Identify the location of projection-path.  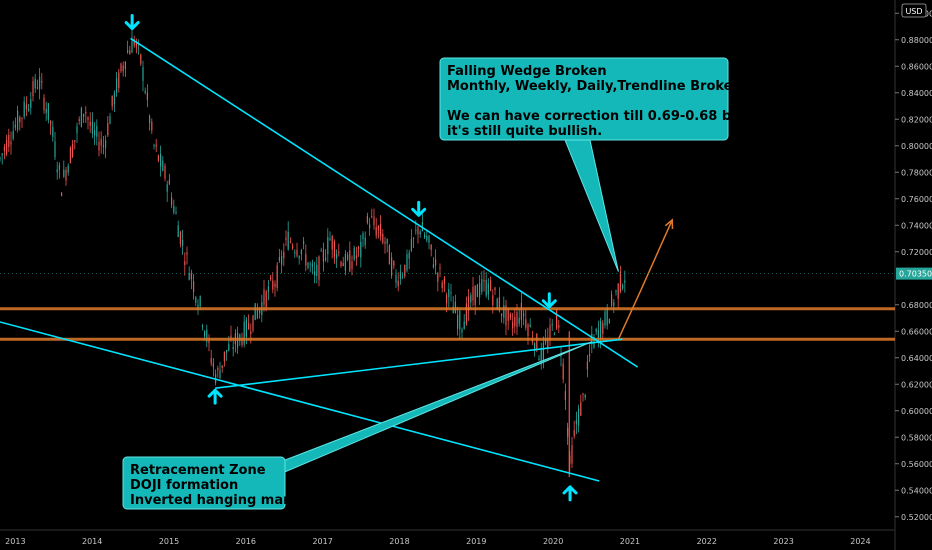
(645, 279).